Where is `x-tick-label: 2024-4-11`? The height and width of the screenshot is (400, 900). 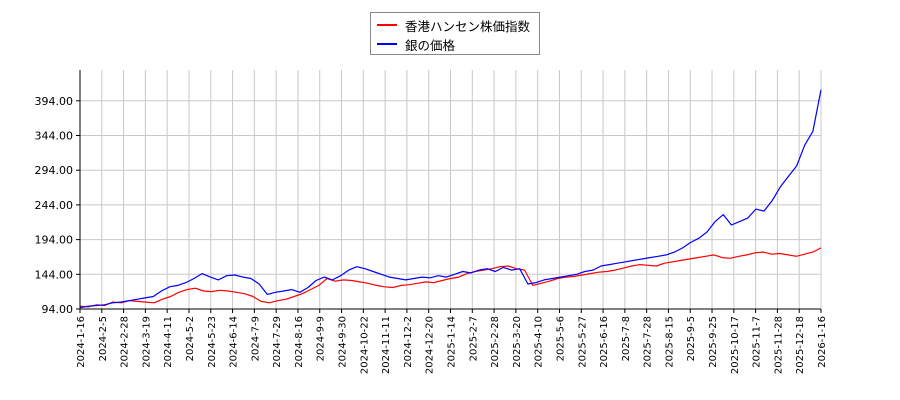
x-tick-label: 2024-4-11 is located at coordinates (168, 342).